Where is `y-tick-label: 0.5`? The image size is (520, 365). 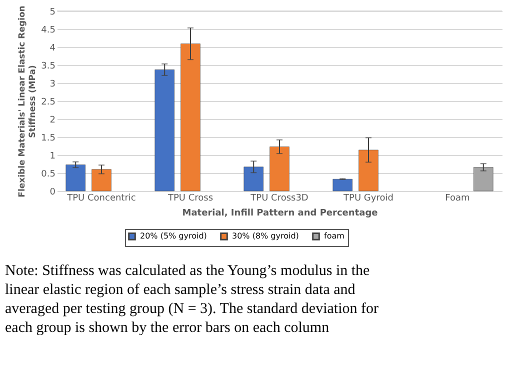
y-tick-label: 0.5 is located at coordinates (48, 175).